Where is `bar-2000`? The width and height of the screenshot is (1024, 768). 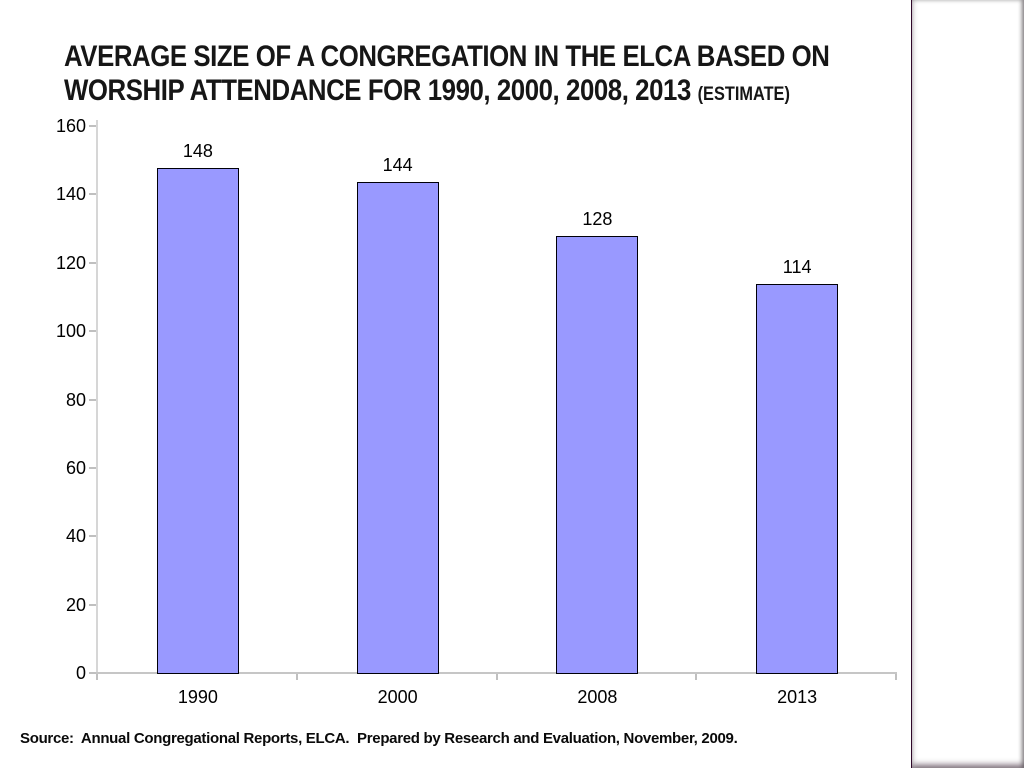 bar-2000 is located at coordinates (397, 427).